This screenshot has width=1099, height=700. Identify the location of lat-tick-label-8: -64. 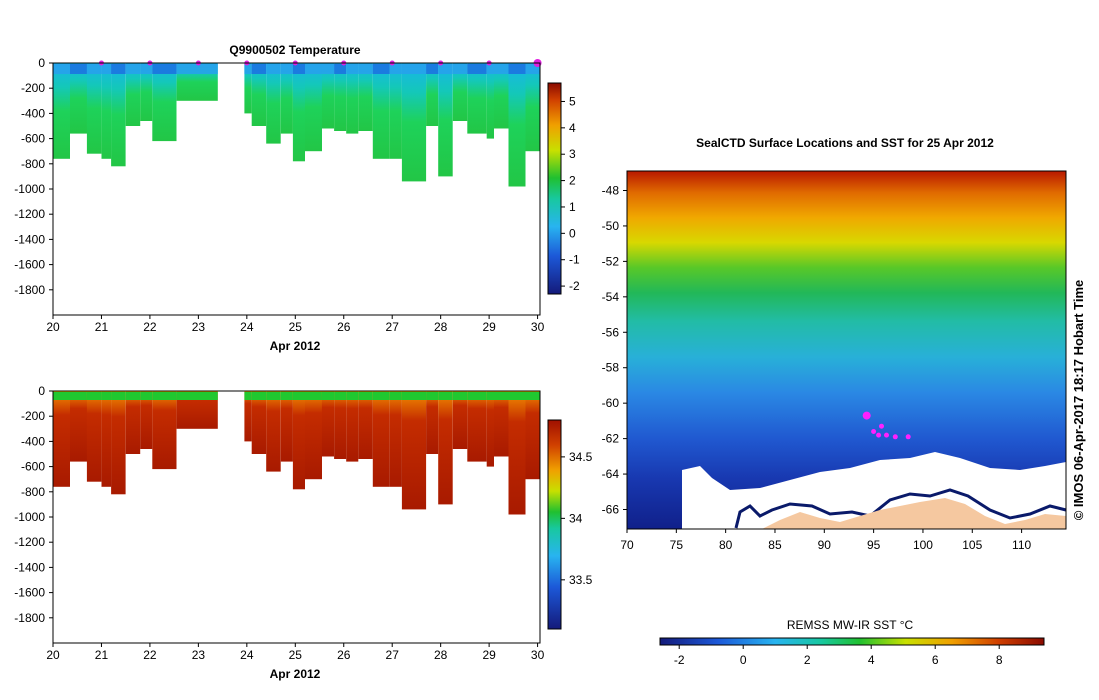
(611, 474).